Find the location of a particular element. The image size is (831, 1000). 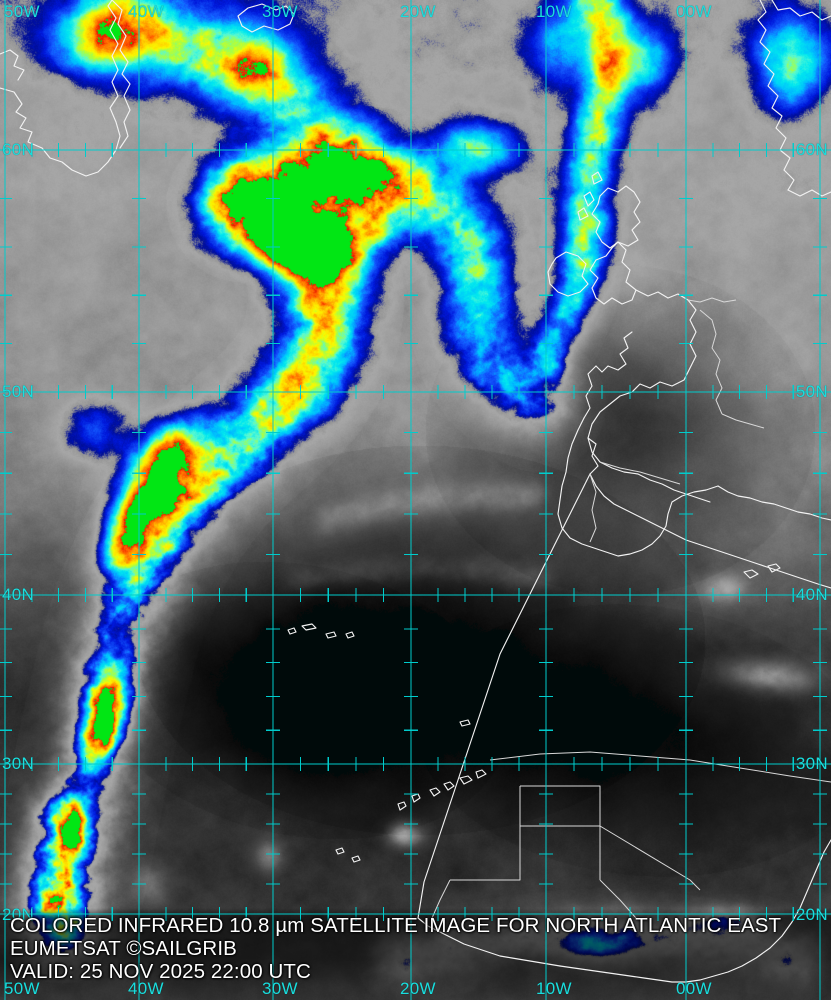

longitude-label-top: 20W is located at coordinates (418, 11).